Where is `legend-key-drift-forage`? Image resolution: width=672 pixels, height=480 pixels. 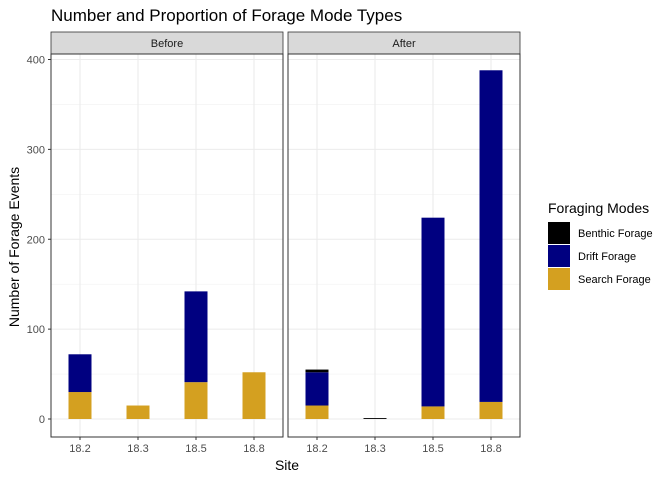
legend-key-drift-forage is located at coordinates (559, 256).